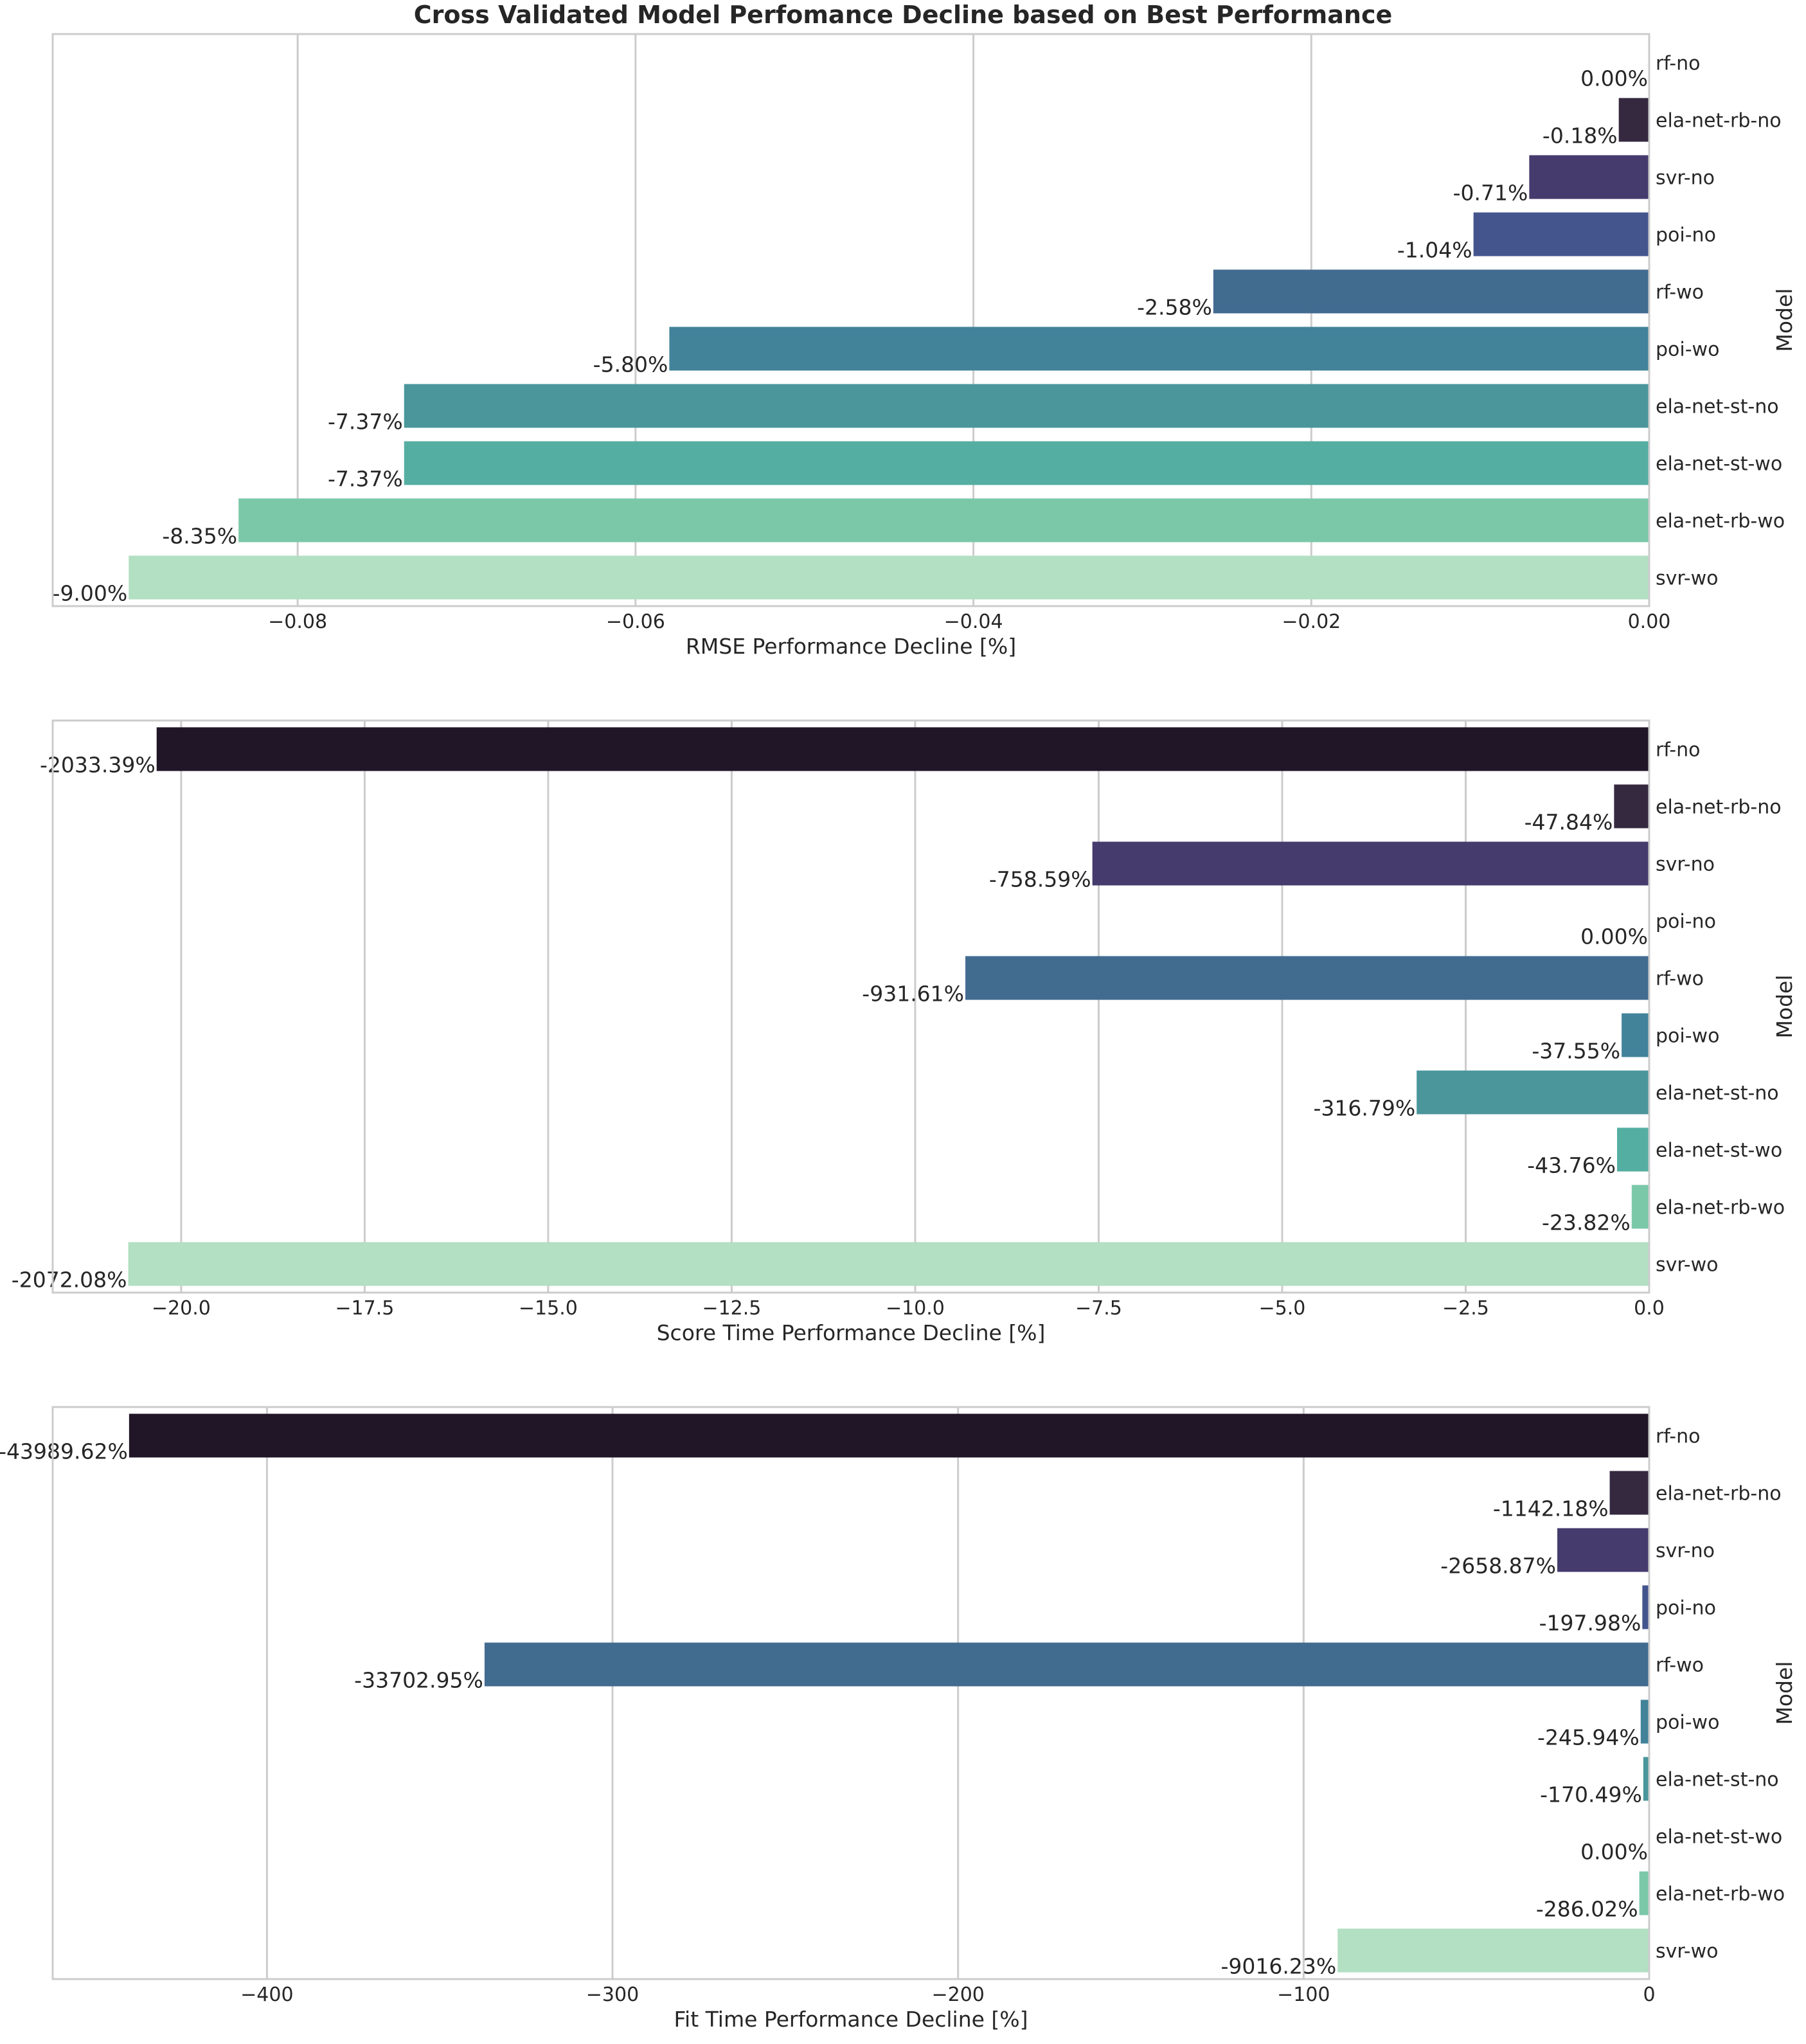 Image resolution: width=1806 pixels, height=2044 pixels. Describe the element at coordinates (1649, 622) in the screenshot. I see `xtick-label: 0.00` at that location.